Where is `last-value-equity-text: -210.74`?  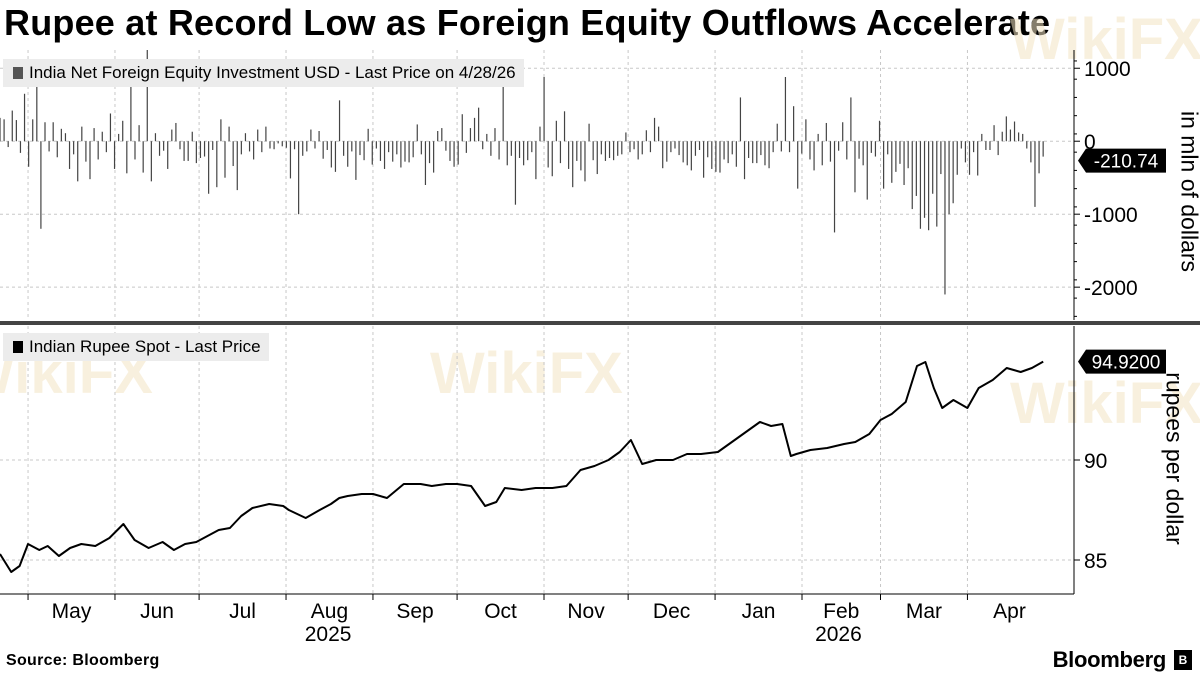 last-value-equity-text: -210.74 is located at coordinates (1126, 162).